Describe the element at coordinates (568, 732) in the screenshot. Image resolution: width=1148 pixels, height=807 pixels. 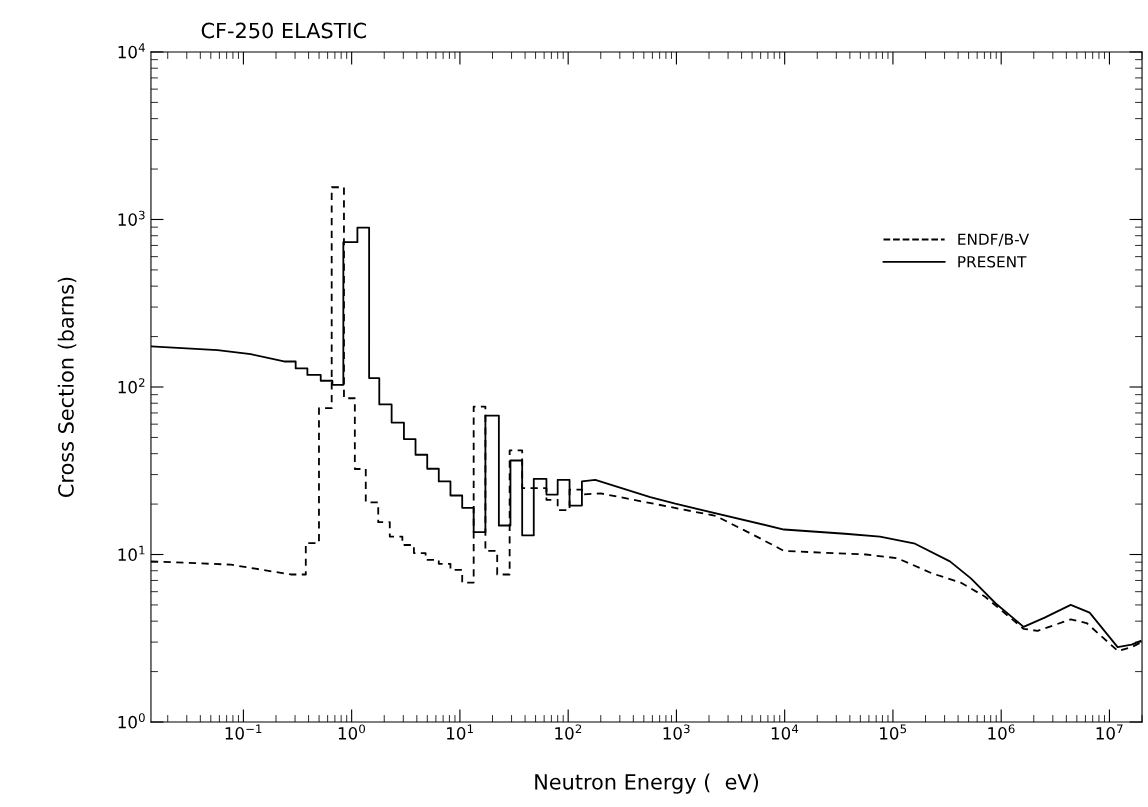
I see `x-tick-label: 10$^{2}$` at that location.